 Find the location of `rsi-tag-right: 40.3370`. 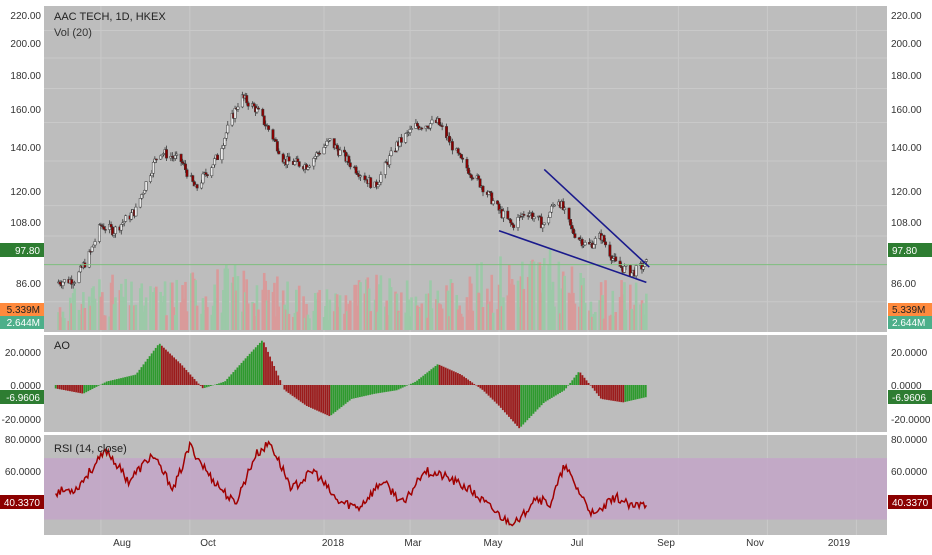

rsi-tag-right: 40.3370 is located at coordinates (910, 502).